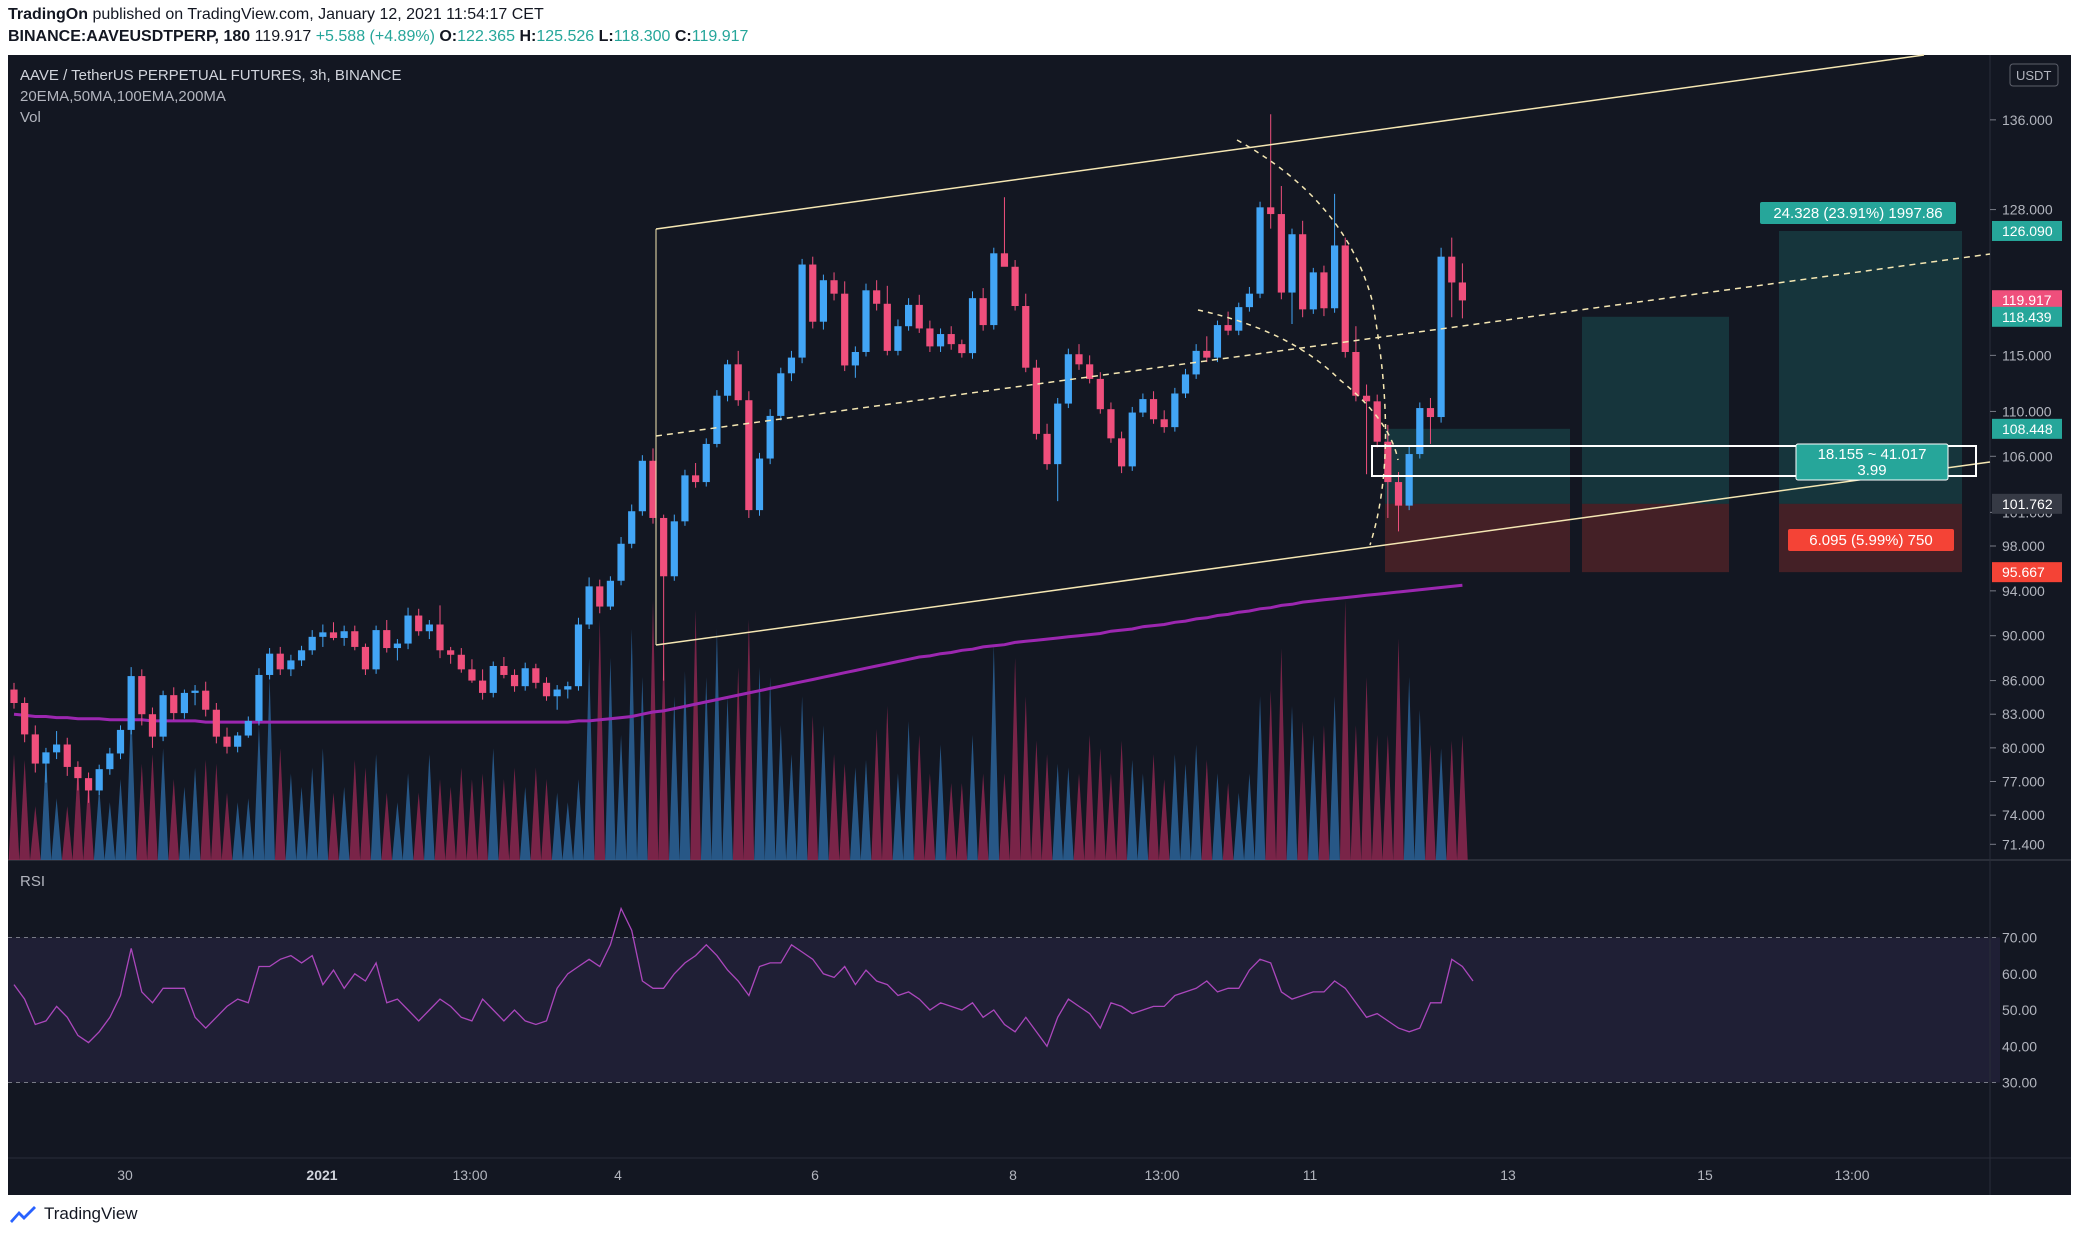 The image size is (2077, 1240). Describe the element at coordinates (2027, 300) in the screenshot. I see `price-label-last` at that location.